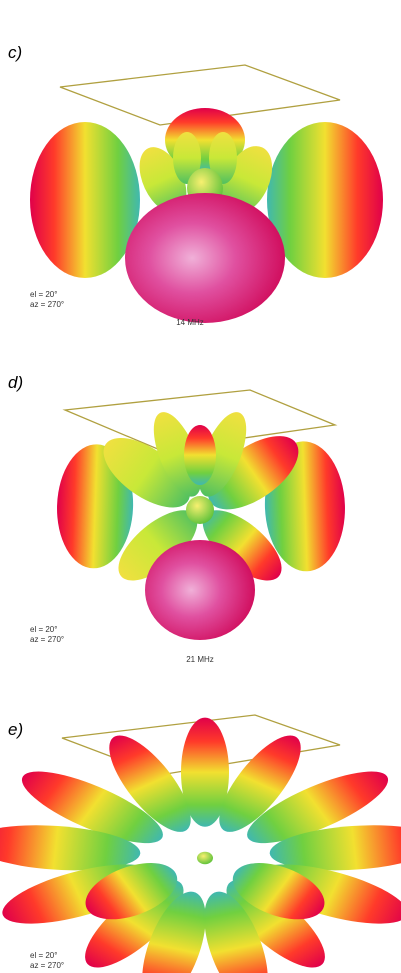 The height and width of the screenshot is (973, 401). Describe the element at coordinates (190, 322) in the screenshot. I see `frequency: 14 MHz` at that location.